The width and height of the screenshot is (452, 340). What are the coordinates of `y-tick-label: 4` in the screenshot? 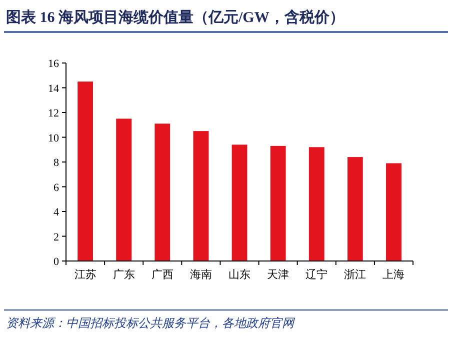 It's located at (57, 212).